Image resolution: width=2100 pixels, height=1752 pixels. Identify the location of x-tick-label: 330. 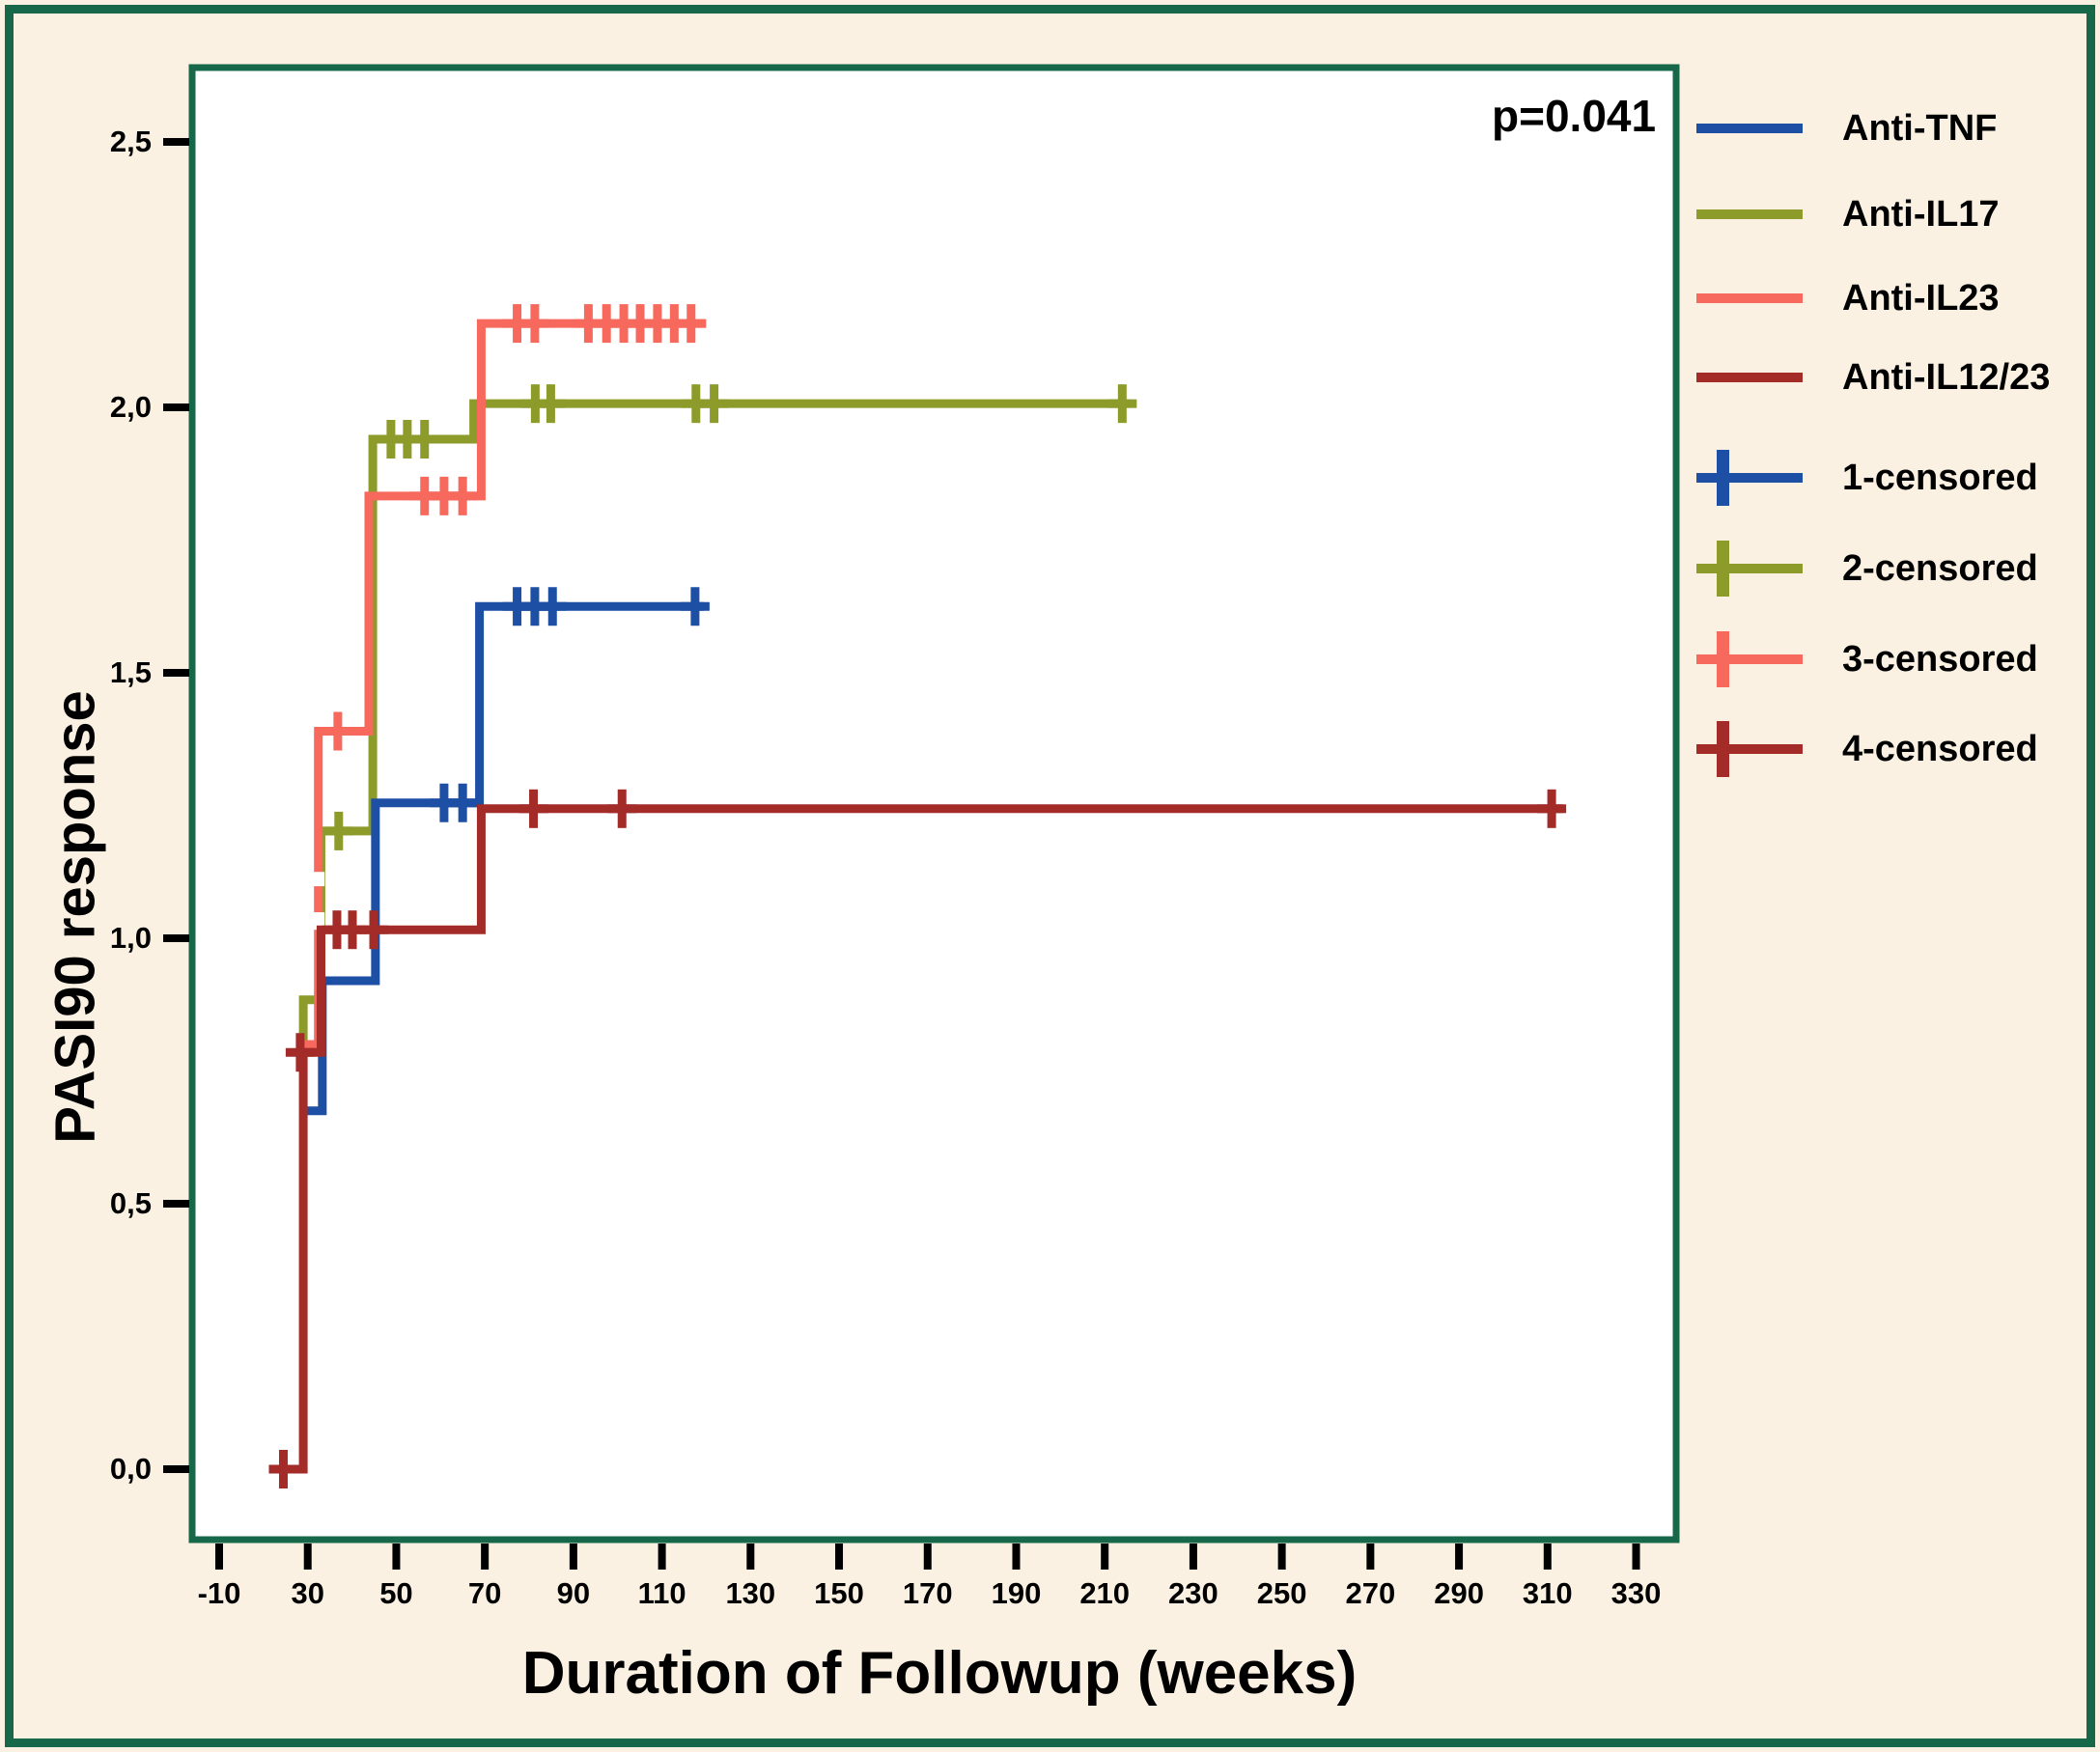
(1636, 1593).